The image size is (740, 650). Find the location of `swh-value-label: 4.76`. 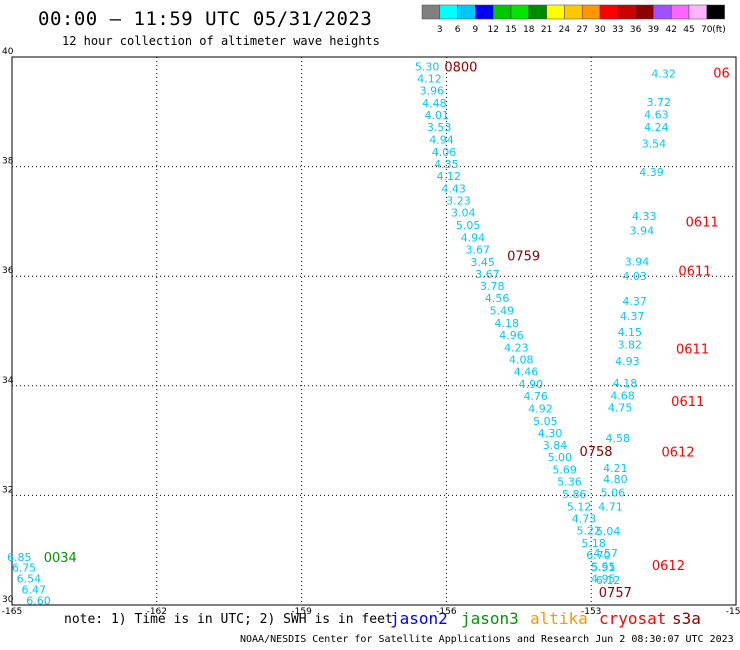

swh-value-label: 4.76 is located at coordinates (535, 396).